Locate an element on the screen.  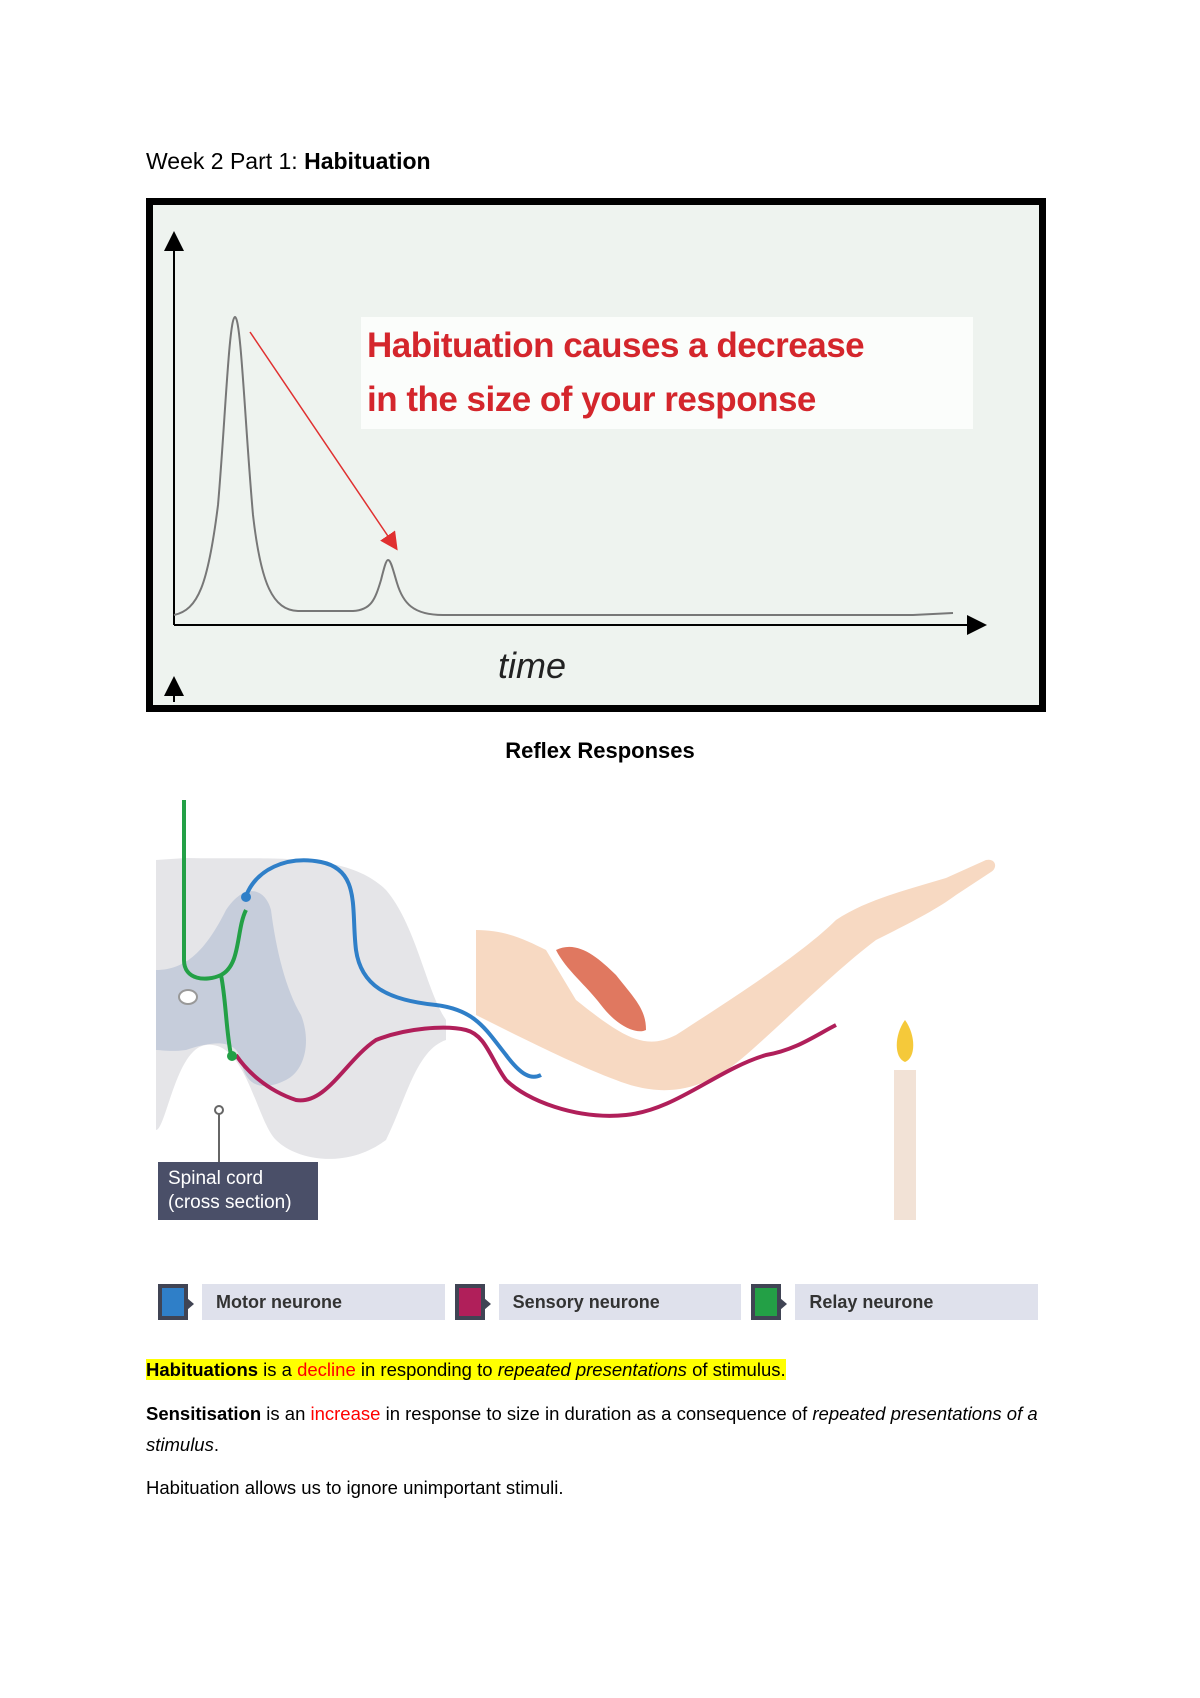
emphasis-red: decline is located at coordinates (326, 1369).